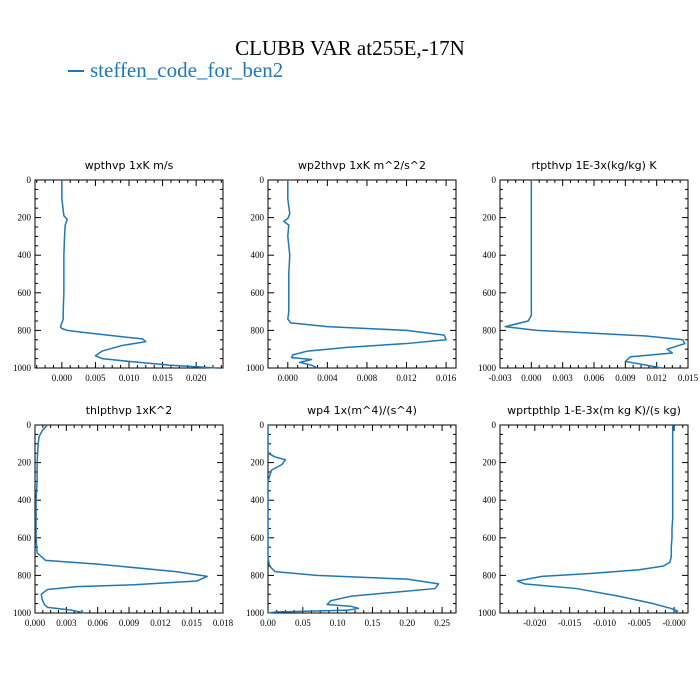 The width and height of the screenshot is (700, 700). I want to click on x-tick-label: 0.10, so click(338, 623).